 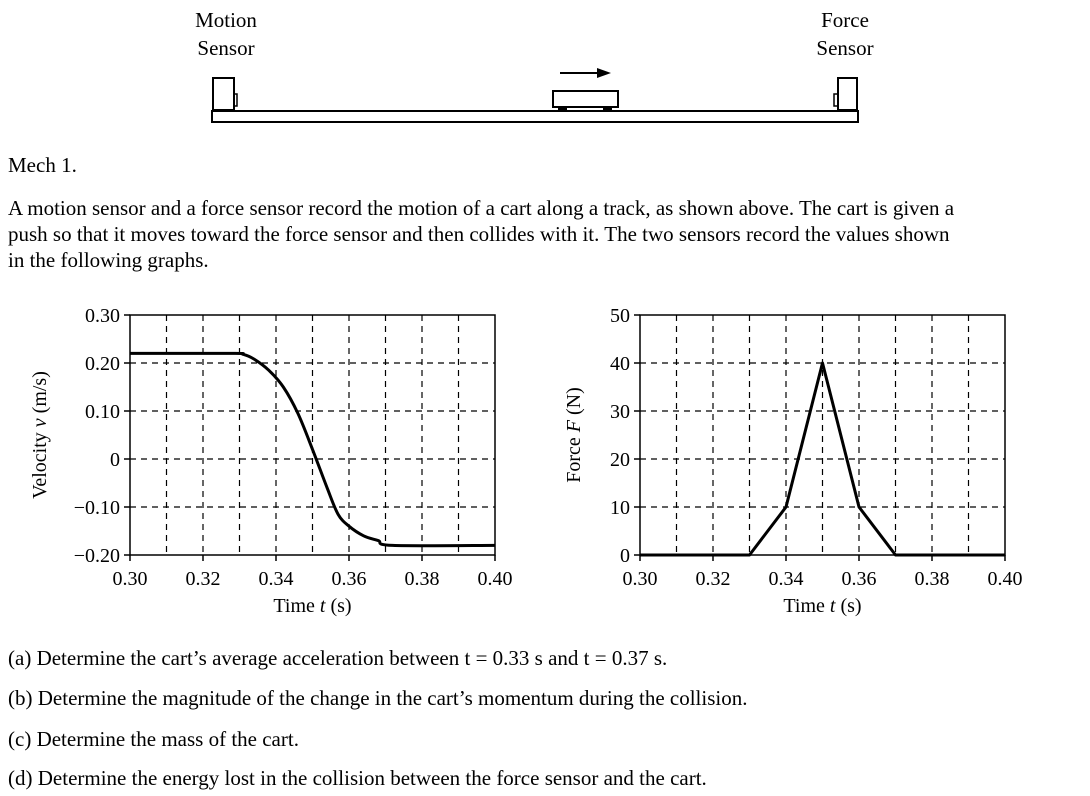 I want to click on track, so click(x=535, y=116).